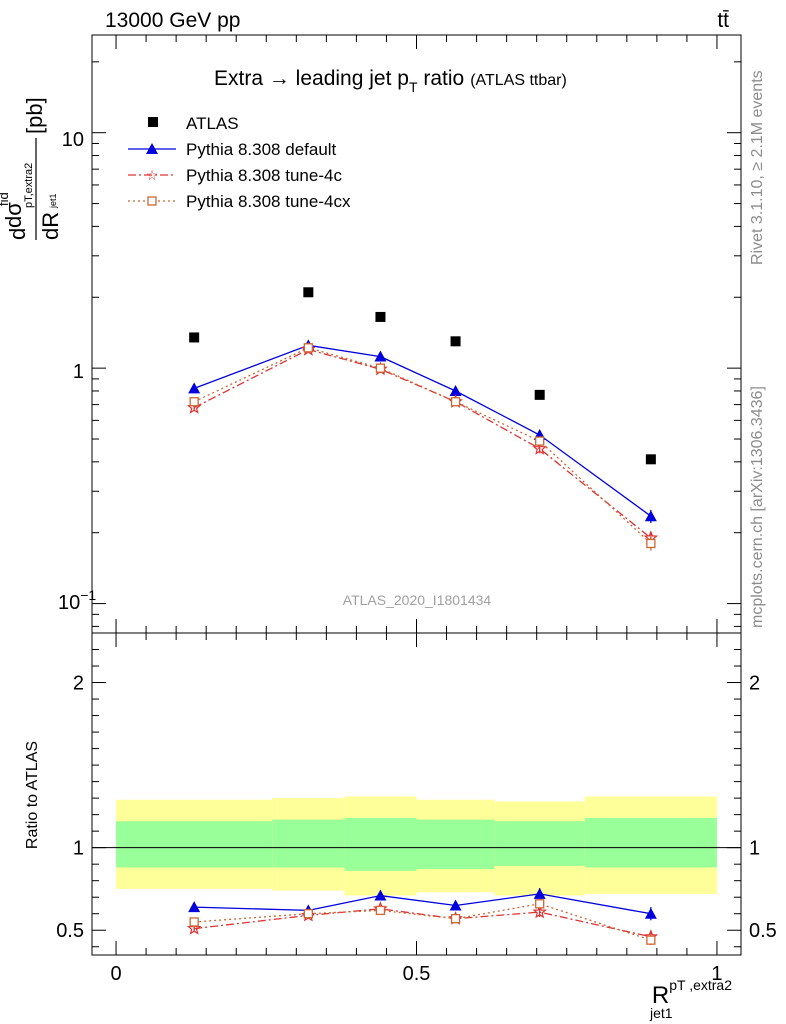 The width and height of the screenshot is (786, 1024). What do you see at coordinates (757, 167) in the screenshot?
I see `rivet-label: Rivet 3.1.10, ≥ 2.1M events` at bounding box center [757, 167].